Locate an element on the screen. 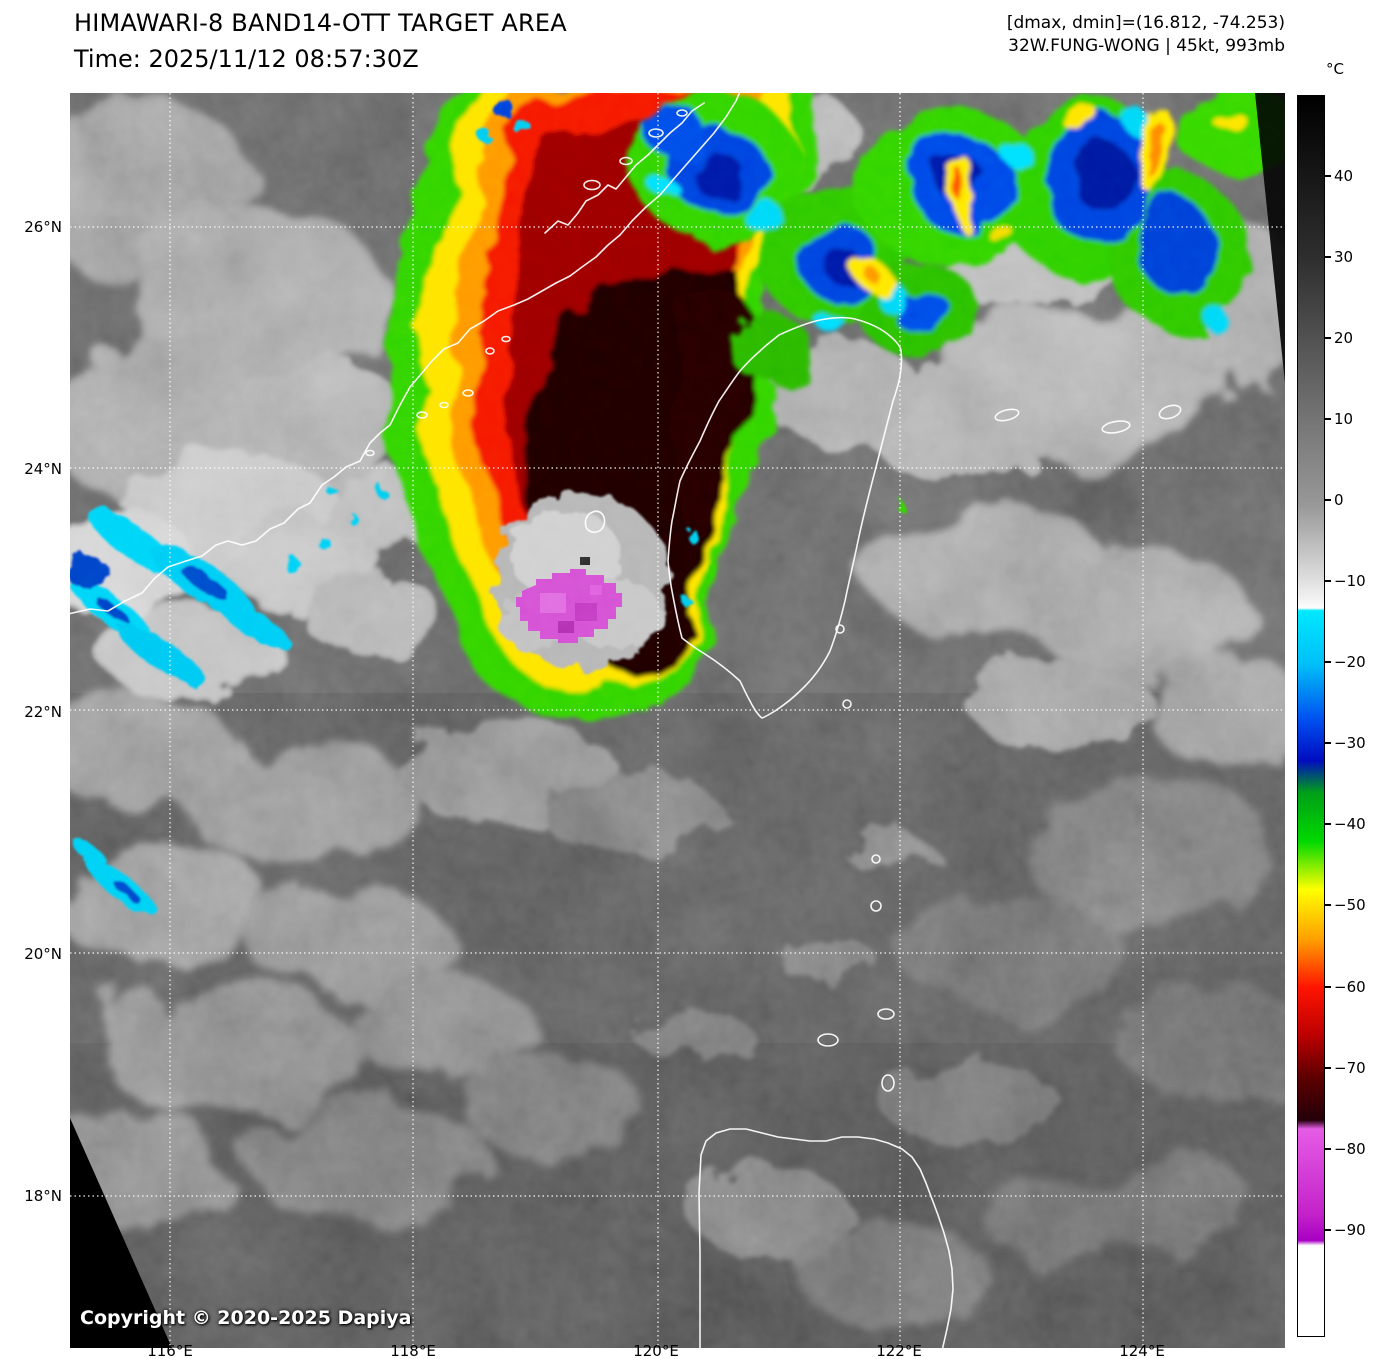 The width and height of the screenshot is (1390, 1359). colorbar-tick-label: −70 is located at coordinates (1350, 1067).